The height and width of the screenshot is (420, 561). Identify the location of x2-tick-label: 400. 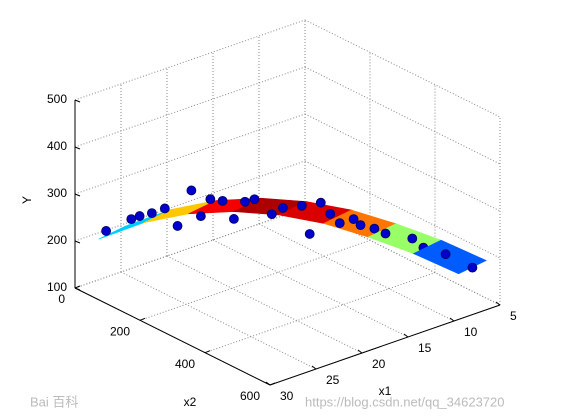
(185, 364).